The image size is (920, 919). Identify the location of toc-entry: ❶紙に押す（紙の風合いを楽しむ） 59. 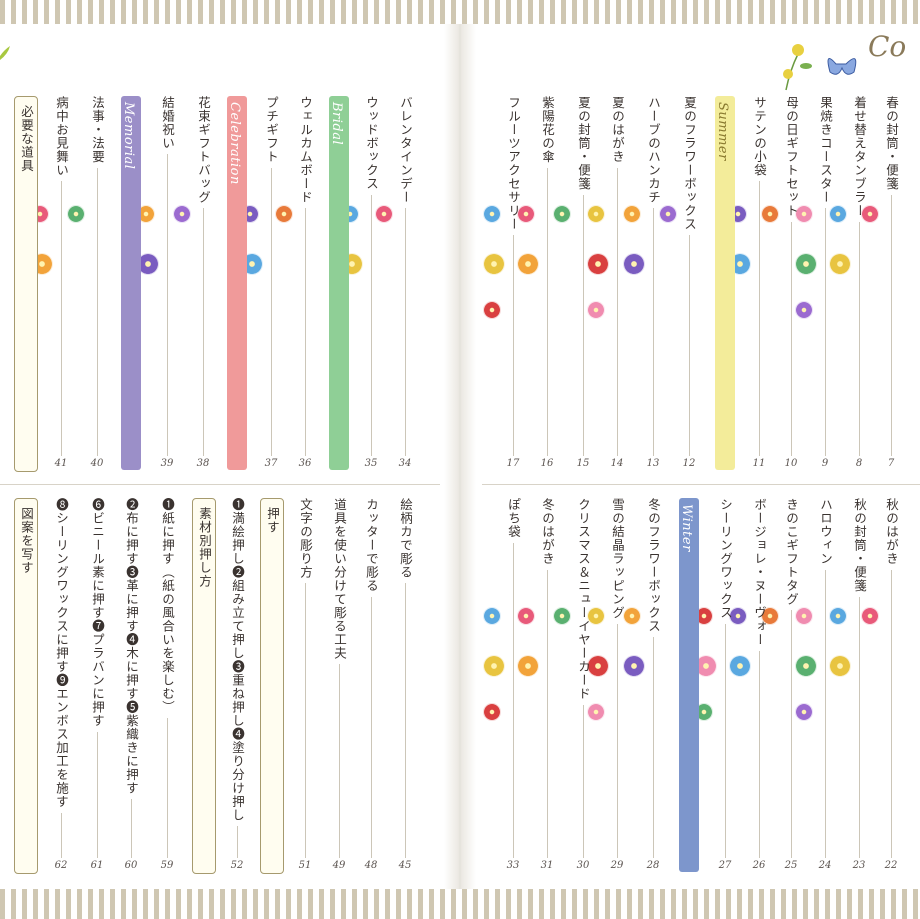
(167, 685).